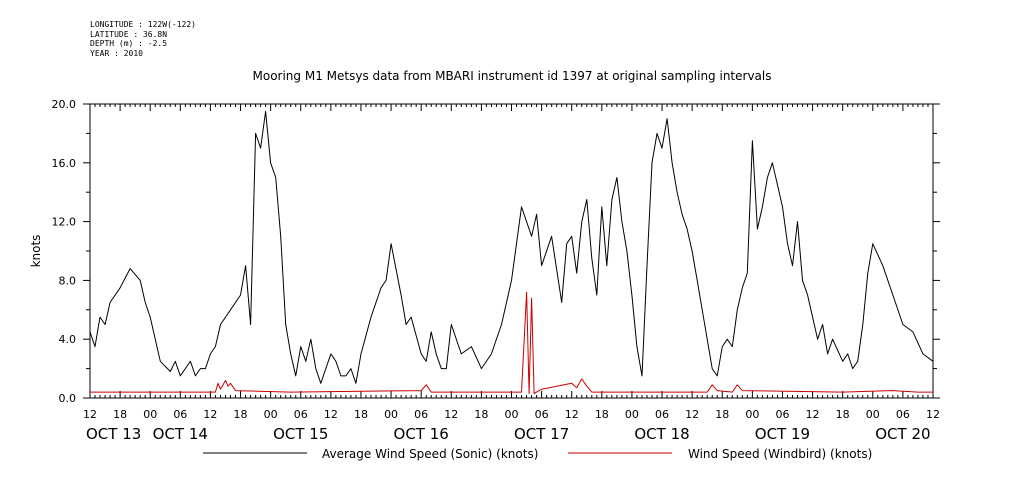  What do you see at coordinates (421, 434) in the screenshot?
I see `x-day-label: OCT 16` at bounding box center [421, 434].